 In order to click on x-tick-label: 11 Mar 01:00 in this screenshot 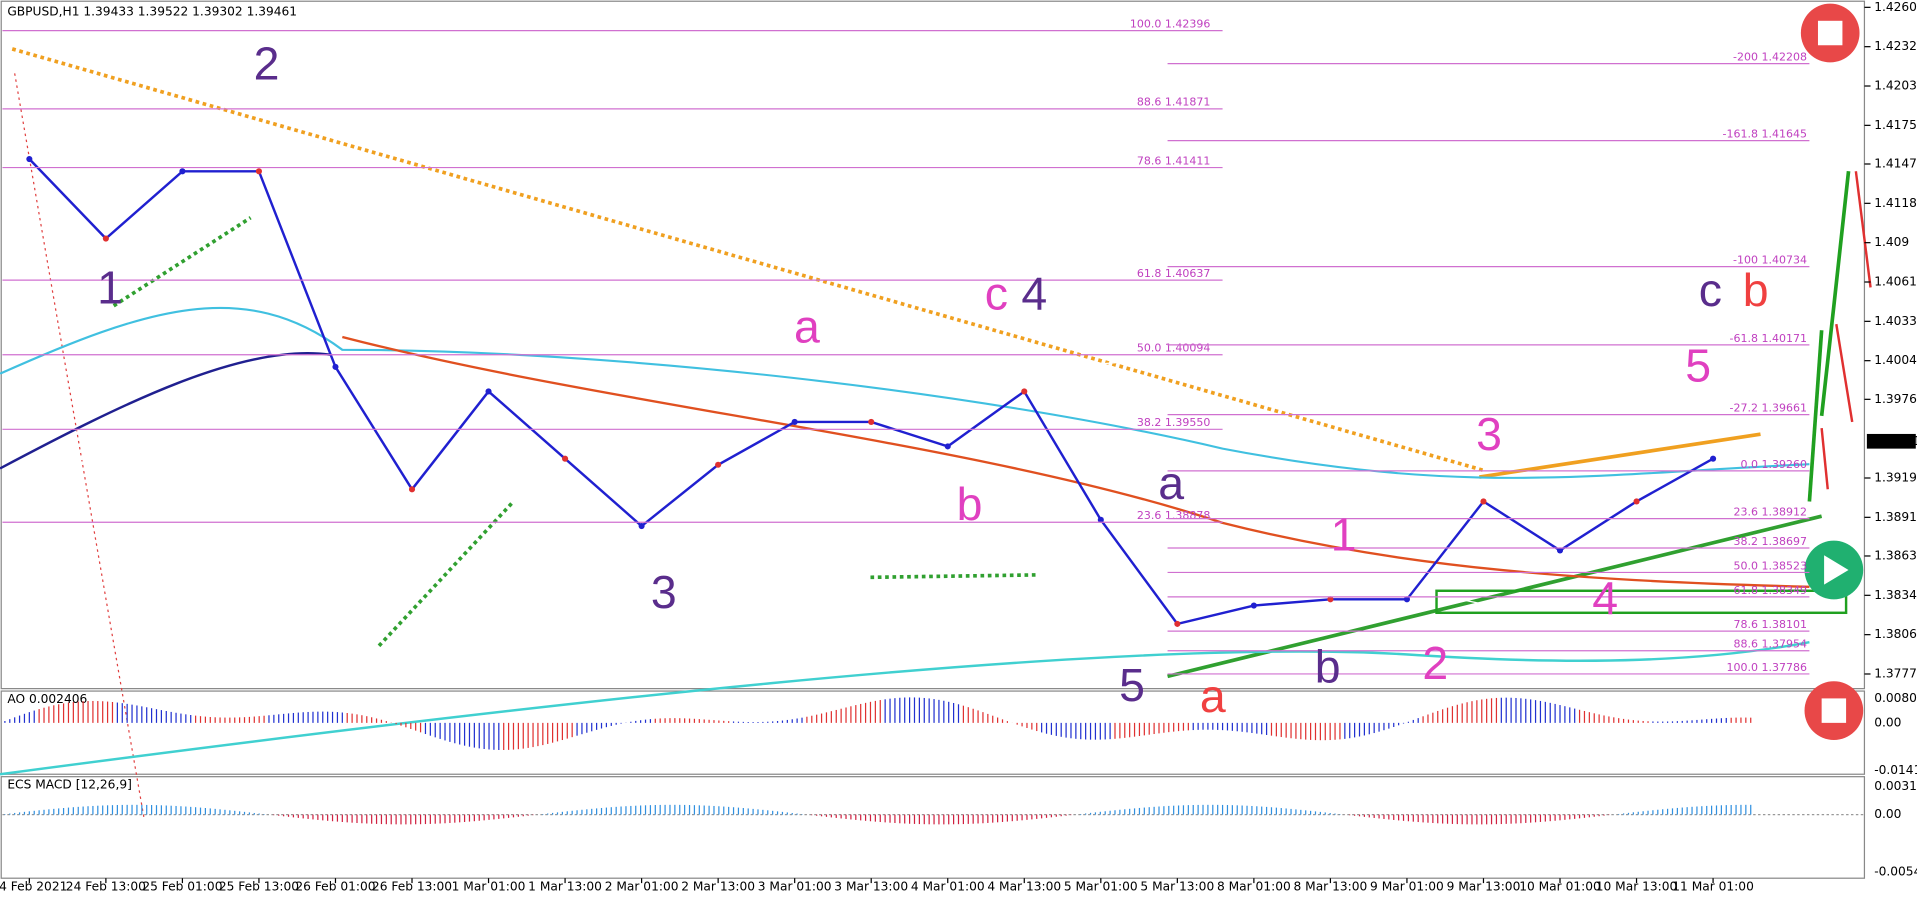, I will do `click(1713, 886)`.